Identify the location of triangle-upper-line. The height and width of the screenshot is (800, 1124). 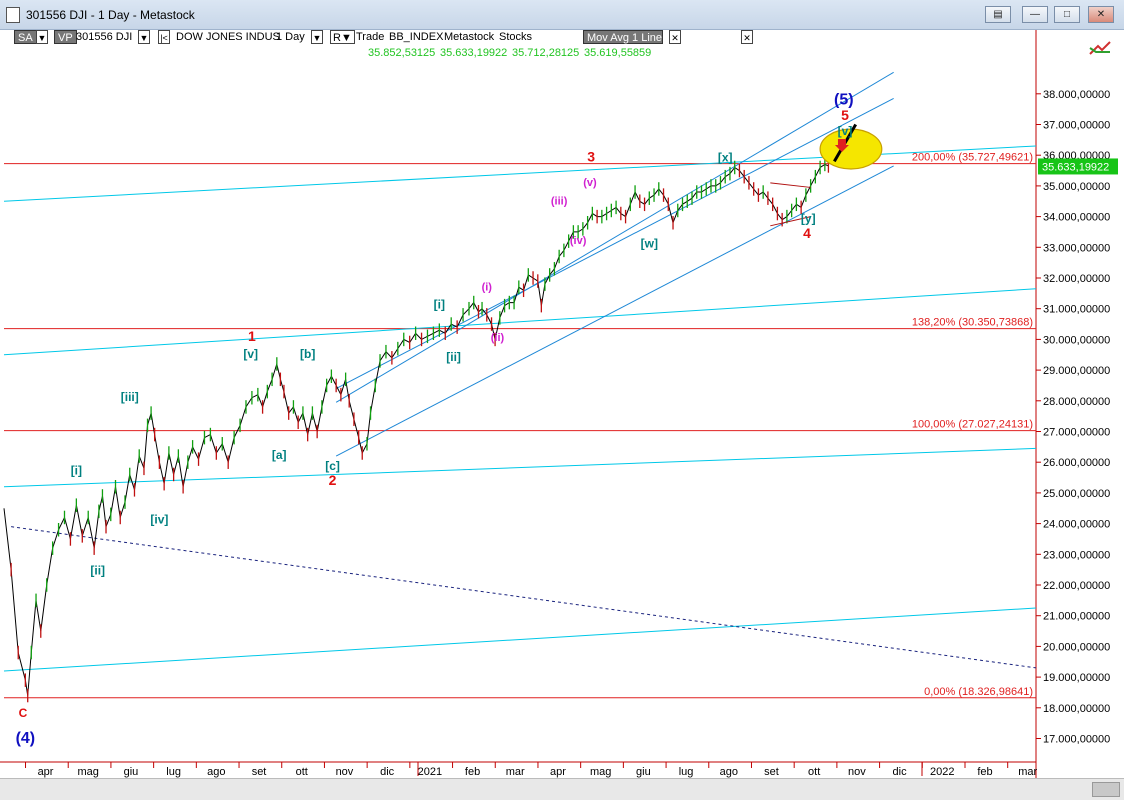
(790, 185).